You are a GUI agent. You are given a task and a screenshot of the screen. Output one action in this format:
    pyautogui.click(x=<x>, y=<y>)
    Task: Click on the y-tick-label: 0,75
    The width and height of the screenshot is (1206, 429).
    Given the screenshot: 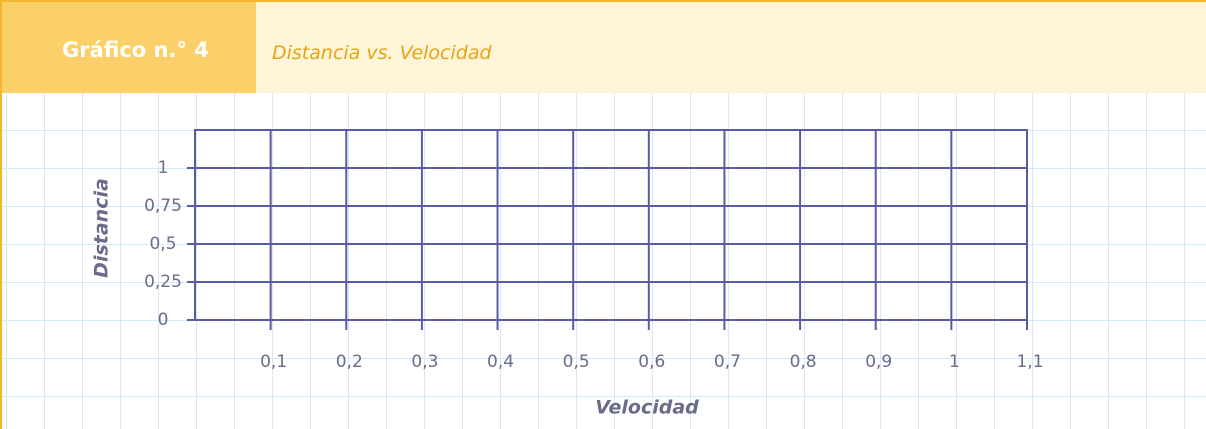 What is the action you would take?
    pyautogui.click(x=163, y=206)
    